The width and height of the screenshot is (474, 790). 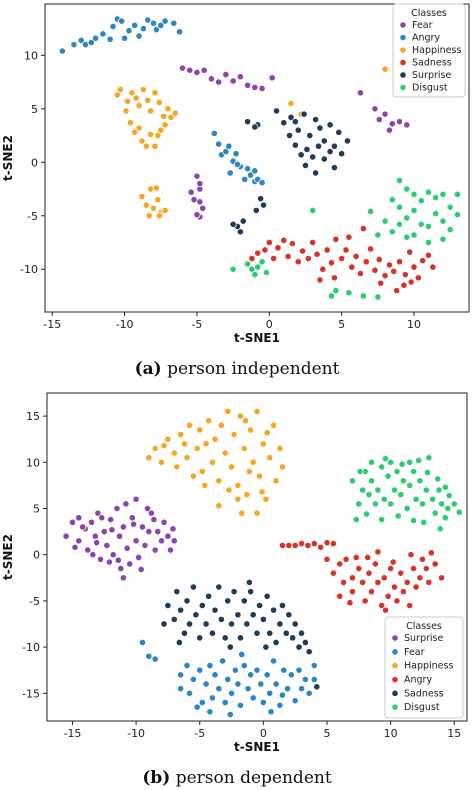 I want to click on legend-label: Angry, so click(x=418, y=680).